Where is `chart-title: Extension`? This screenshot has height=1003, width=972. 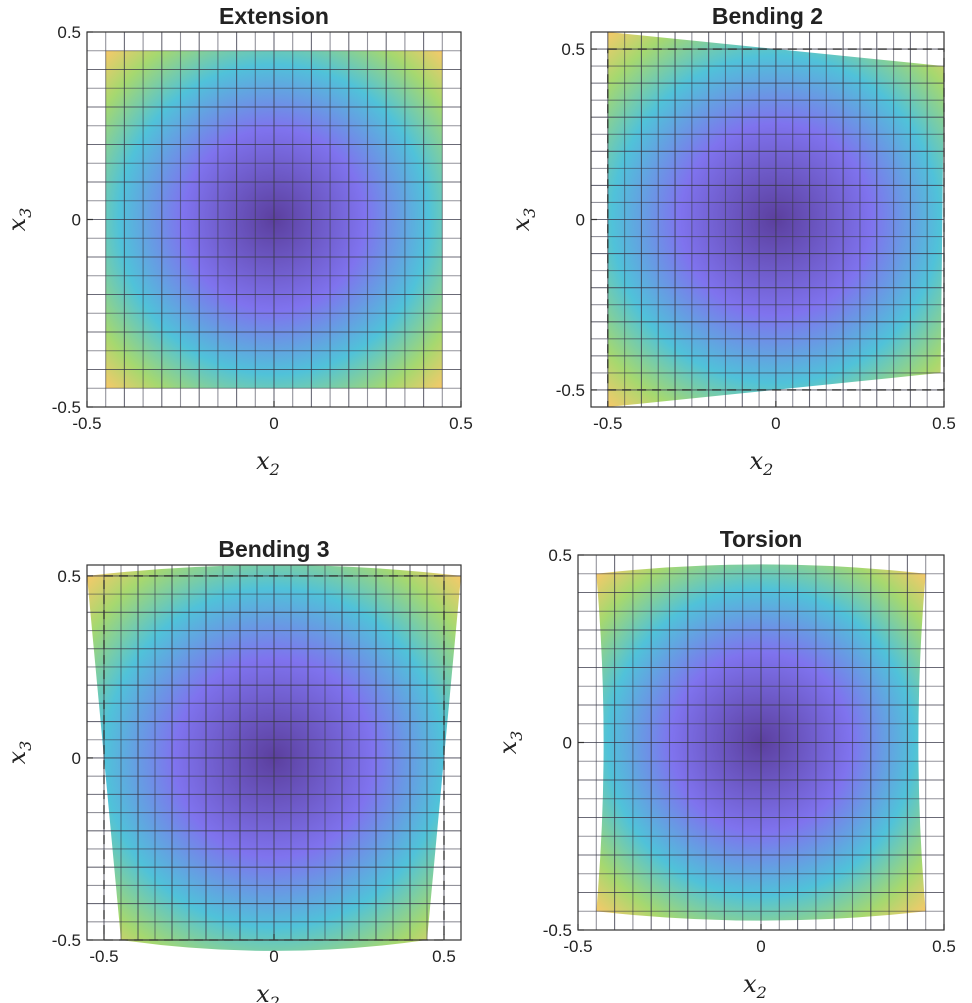 chart-title: Extension is located at coordinates (274, 16).